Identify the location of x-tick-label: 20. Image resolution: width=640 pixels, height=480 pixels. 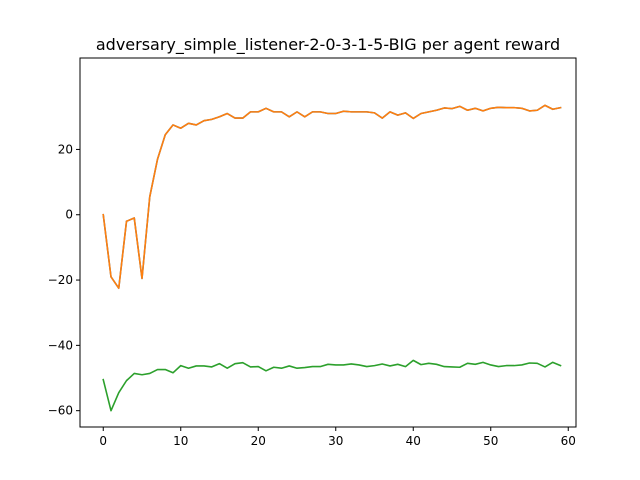
(258, 441).